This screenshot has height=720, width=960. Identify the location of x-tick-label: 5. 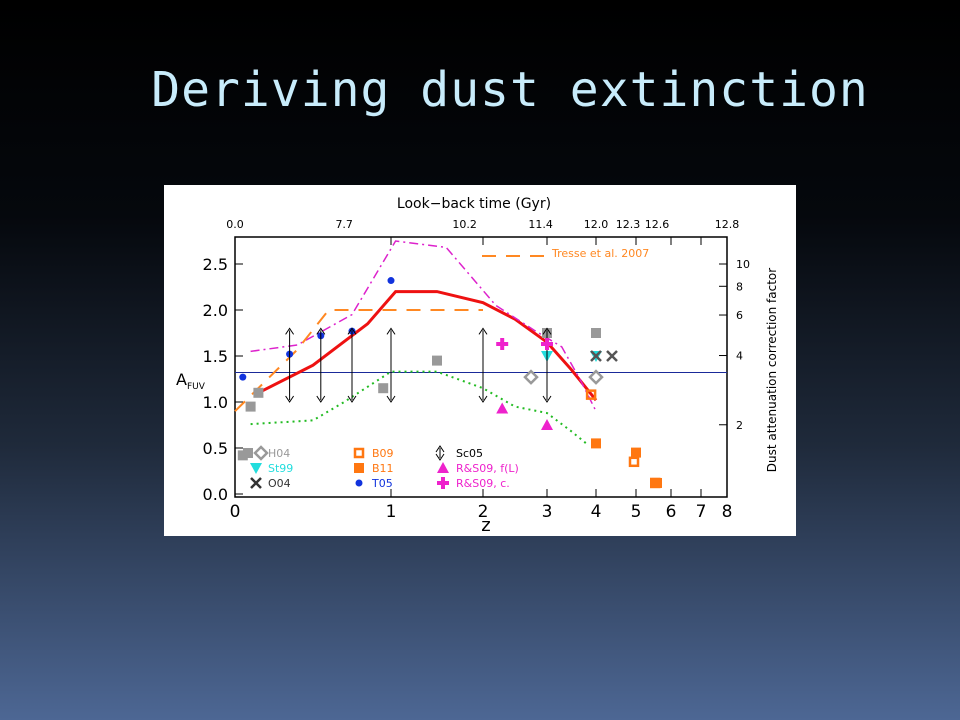
(636, 512).